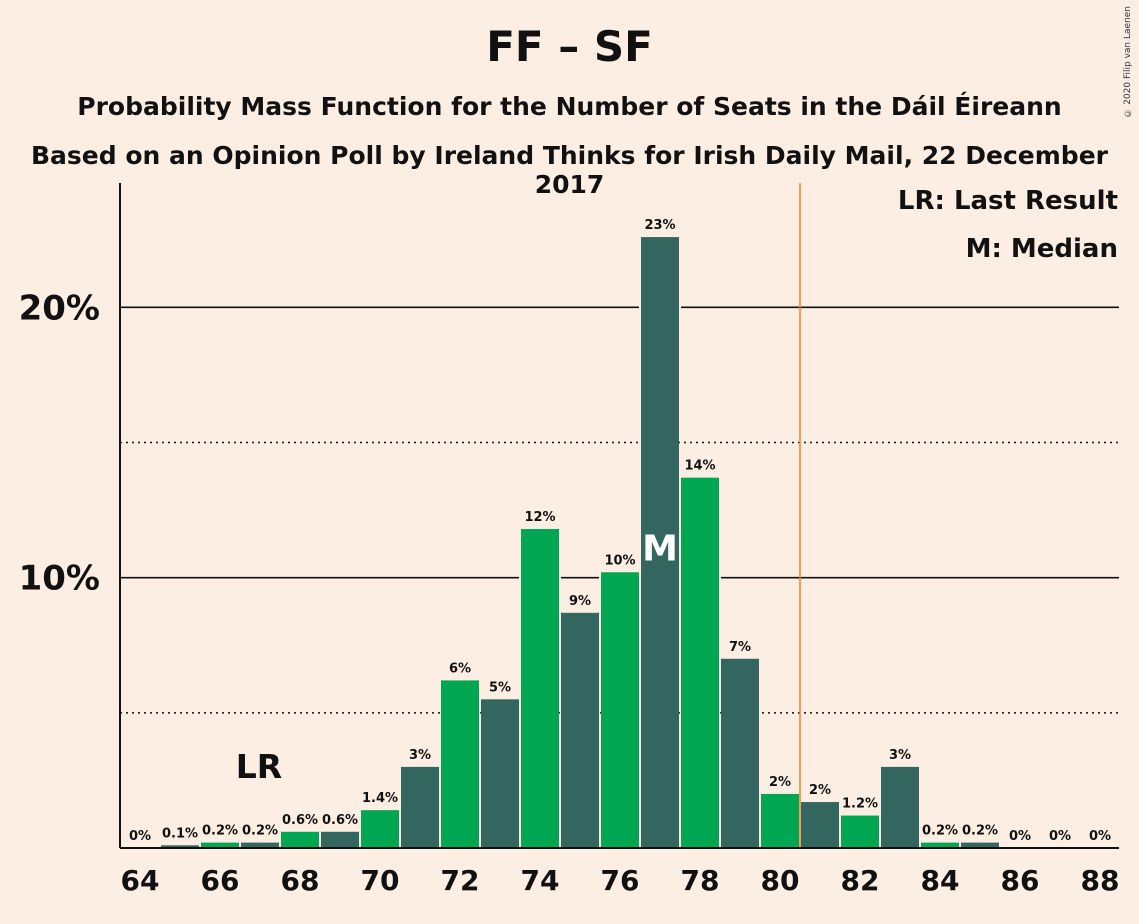  Describe the element at coordinates (780, 880) in the screenshot. I see `x-tick-label: 80` at that location.